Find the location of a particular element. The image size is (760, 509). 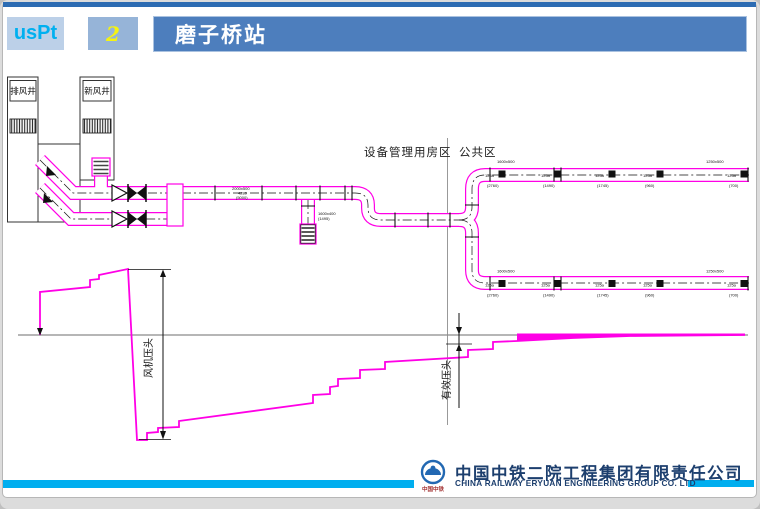

template-logo: usPt is located at coordinates (35, 33).